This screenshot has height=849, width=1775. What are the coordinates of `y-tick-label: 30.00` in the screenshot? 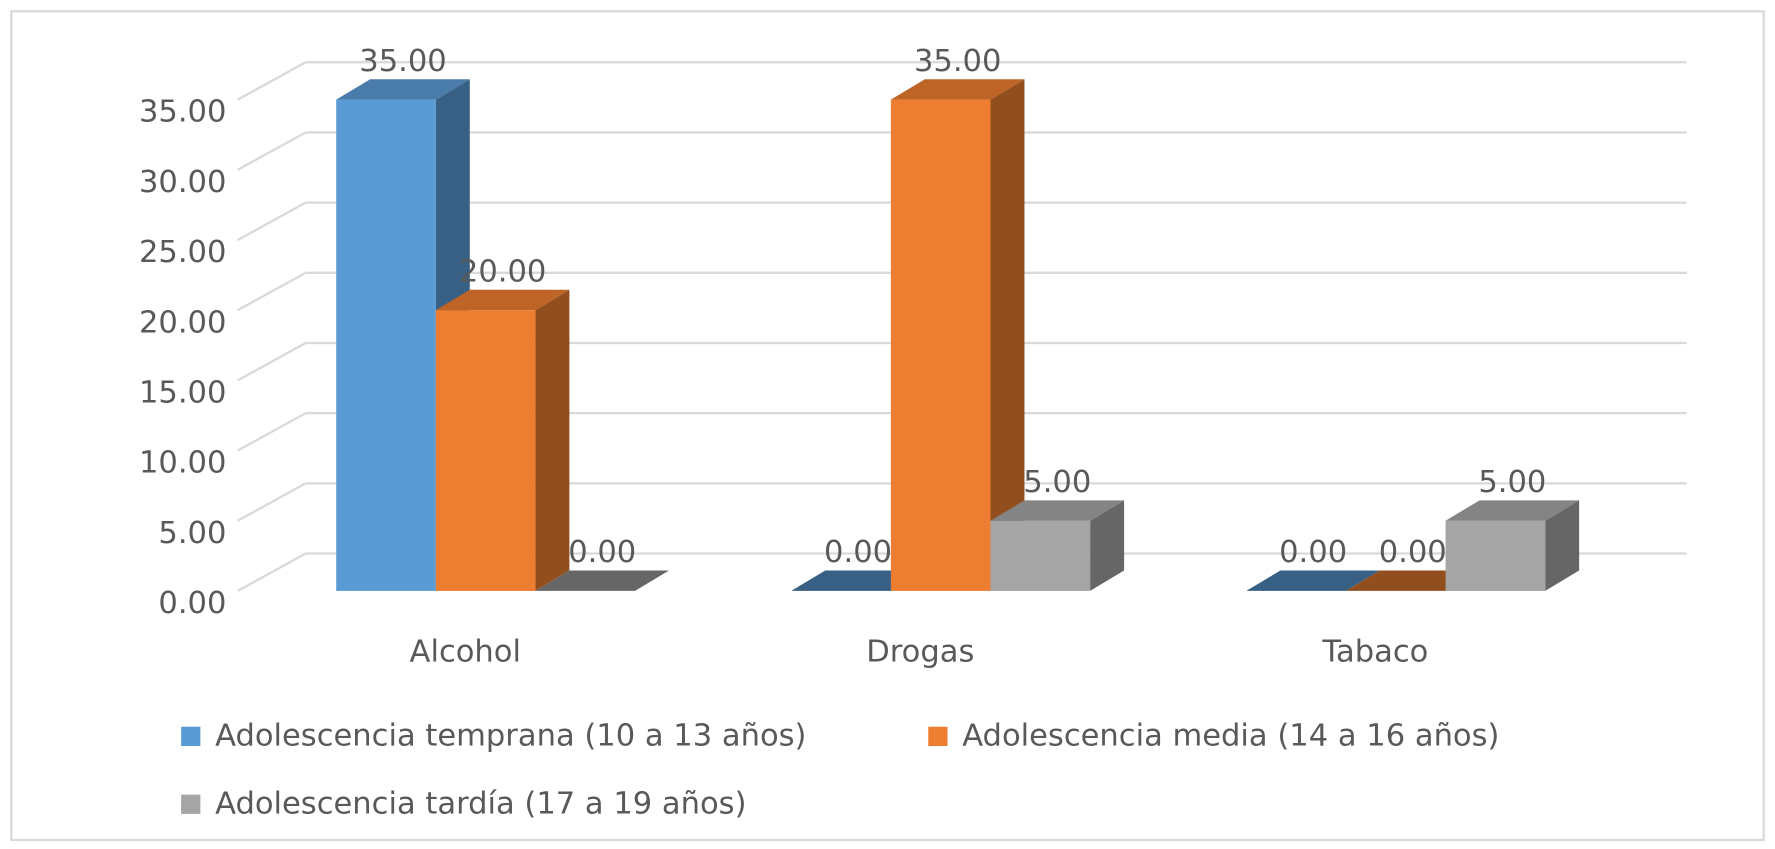 It's located at (182, 182).